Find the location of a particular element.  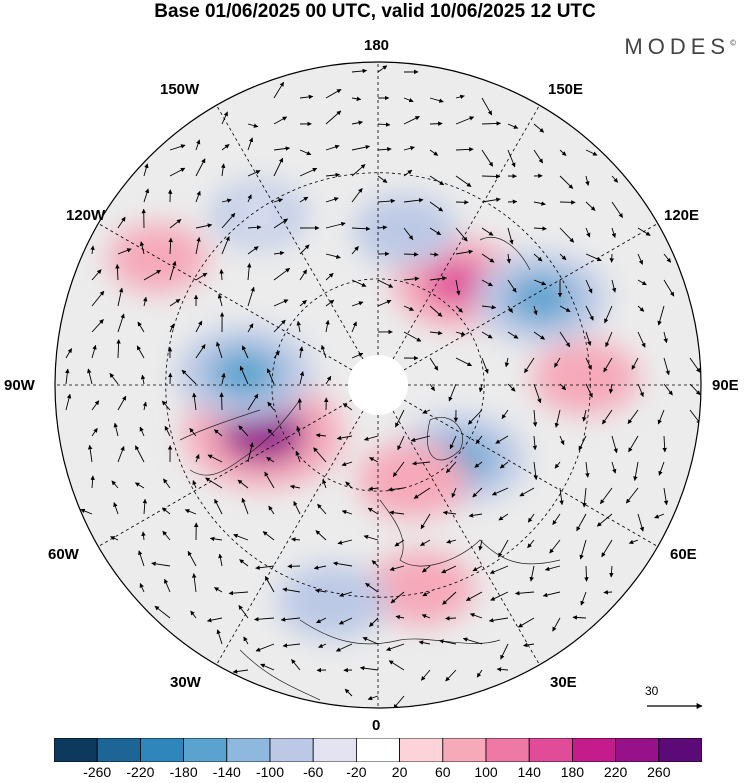

colorbar-tick-label: -20 is located at coordinates (356, 772).